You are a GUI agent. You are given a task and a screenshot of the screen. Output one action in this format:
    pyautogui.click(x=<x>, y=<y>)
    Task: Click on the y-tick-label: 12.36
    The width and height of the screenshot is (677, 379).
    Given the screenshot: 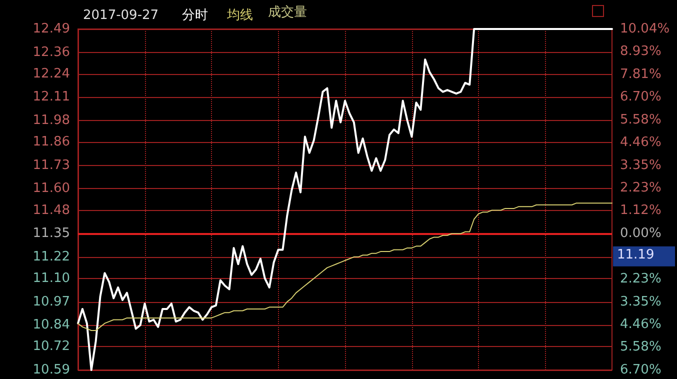 What is the action you would take?
    pyautogui.click(x=51, y=52)
    